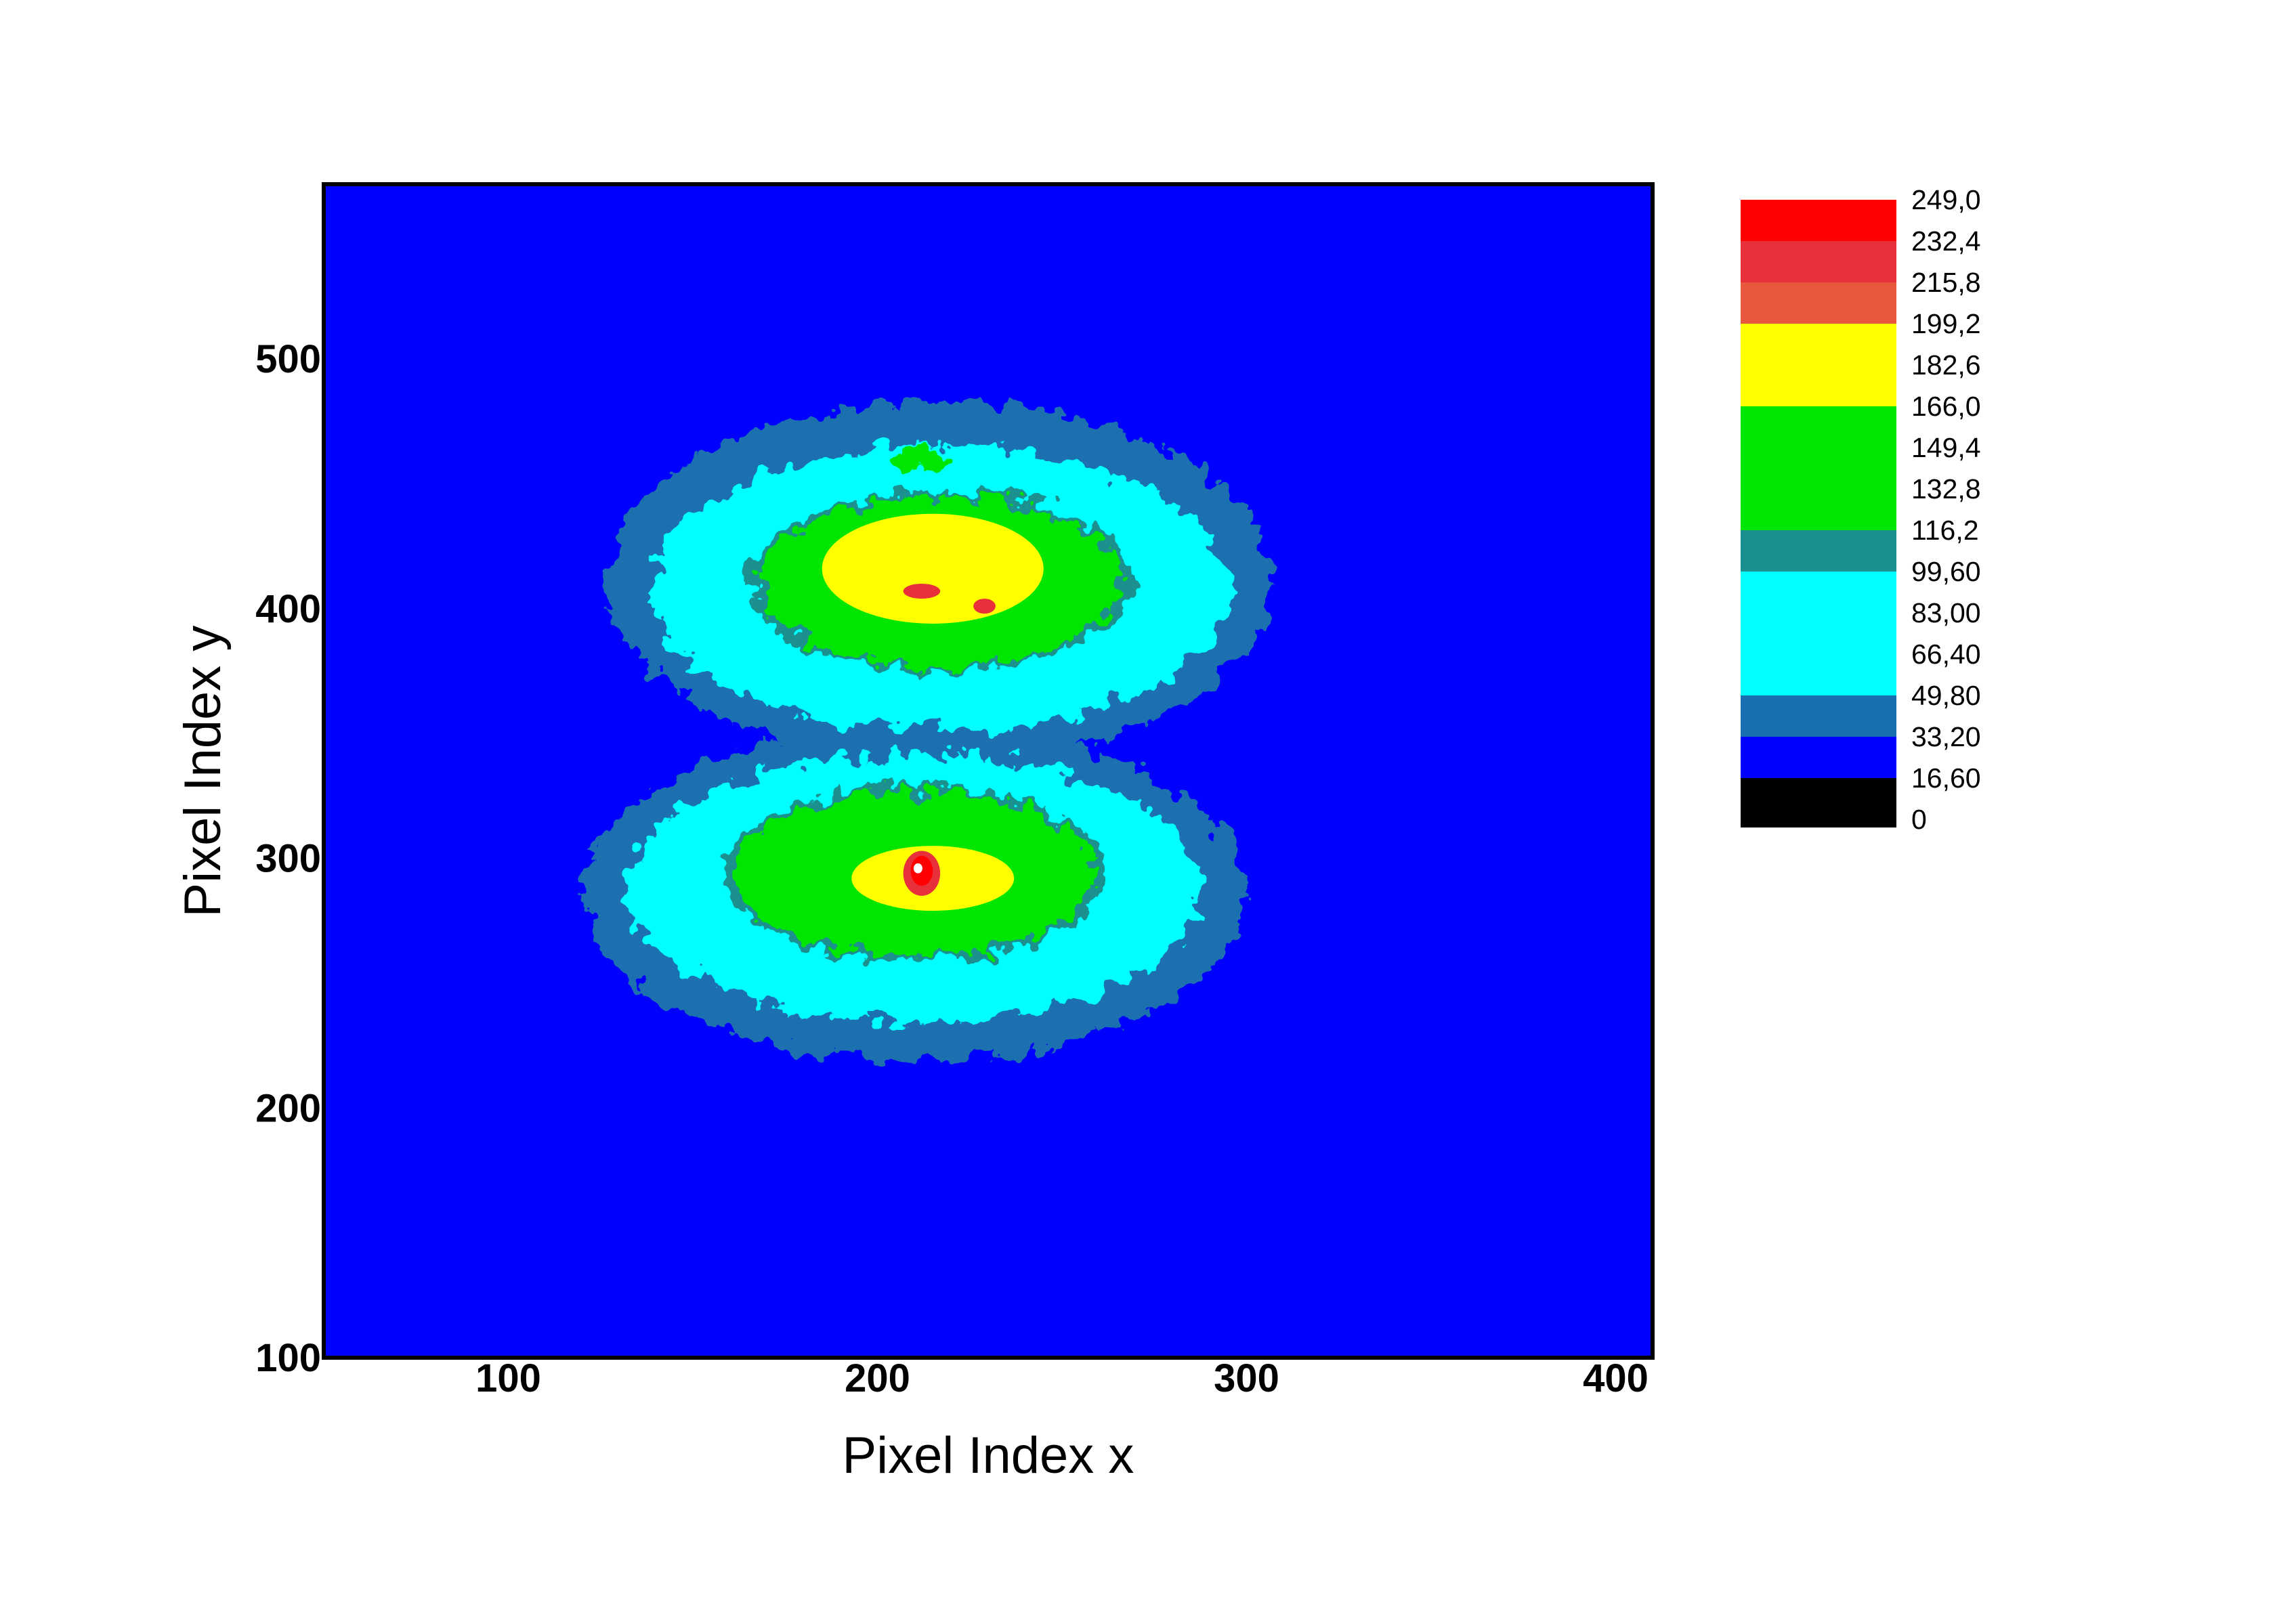 Image resolution: width=2296 pixels, height=1613 pixels. What do you see at coordinates (877, 1378) in the screenshot?
I see `x-tick-label: 200` at bounding box center [877, 1378].